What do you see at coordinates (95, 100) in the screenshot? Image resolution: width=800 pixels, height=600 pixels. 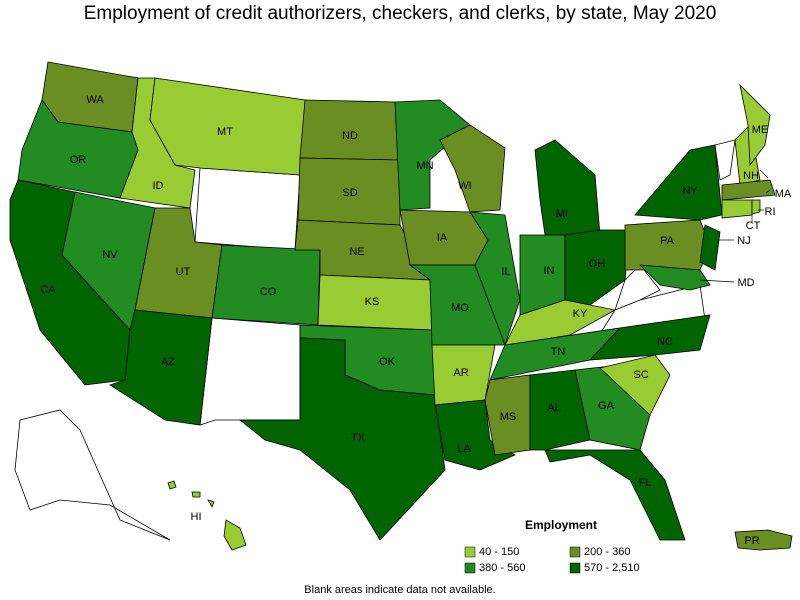 I see `state-label: WA` at bounding box center [95, 100].